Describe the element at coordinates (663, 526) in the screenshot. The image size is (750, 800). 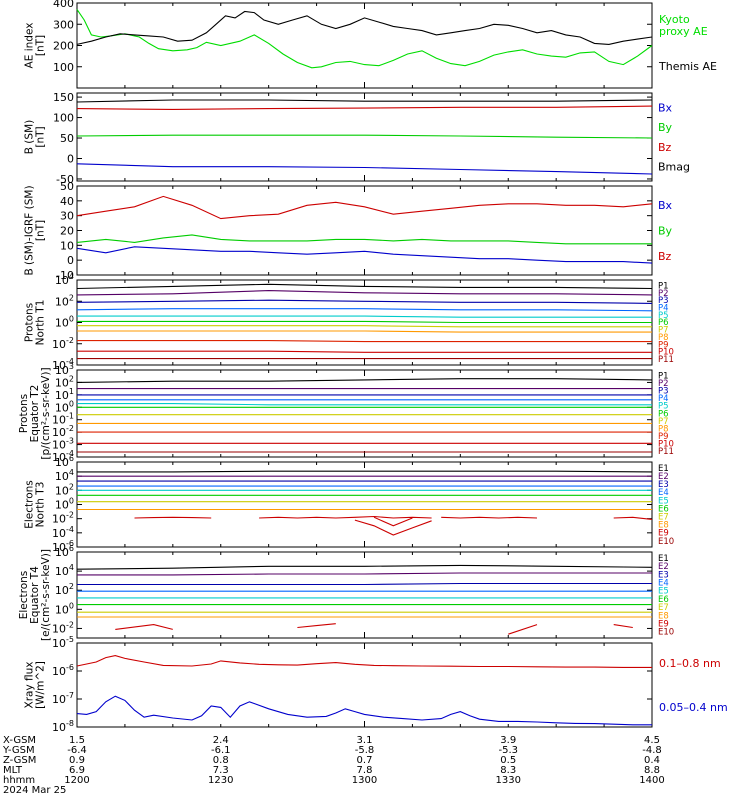
I see `legend-label: E8` at that location.